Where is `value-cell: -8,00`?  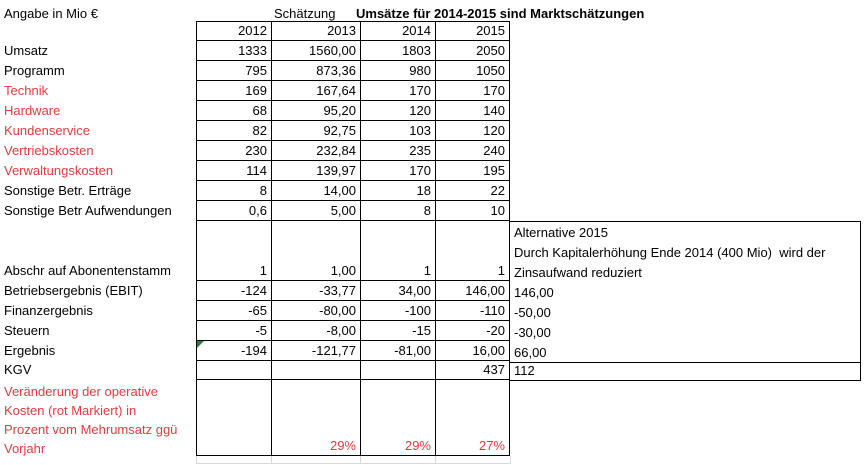
value-cell: -8,00 is located at coordinates (315, 331).